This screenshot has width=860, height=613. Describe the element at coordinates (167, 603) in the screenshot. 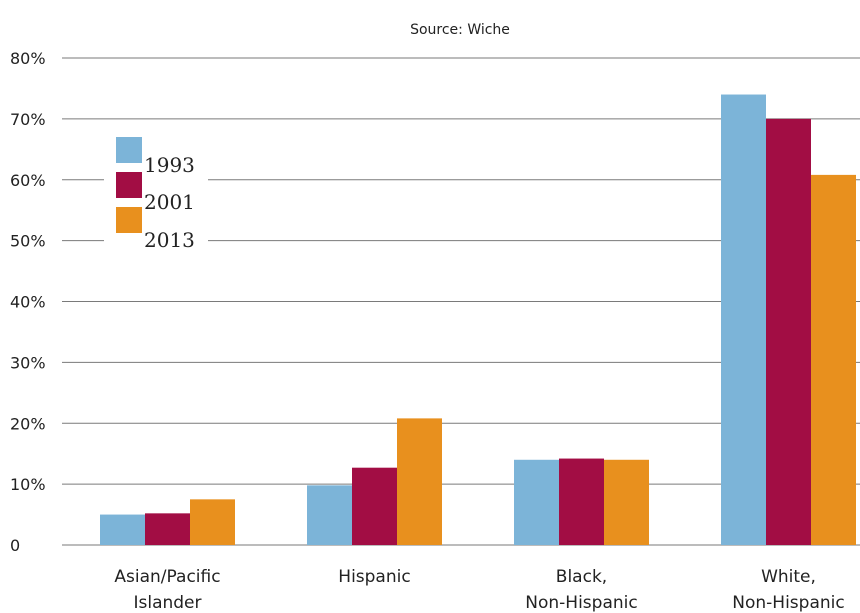

I see `x-category-label: Islander` at that location.